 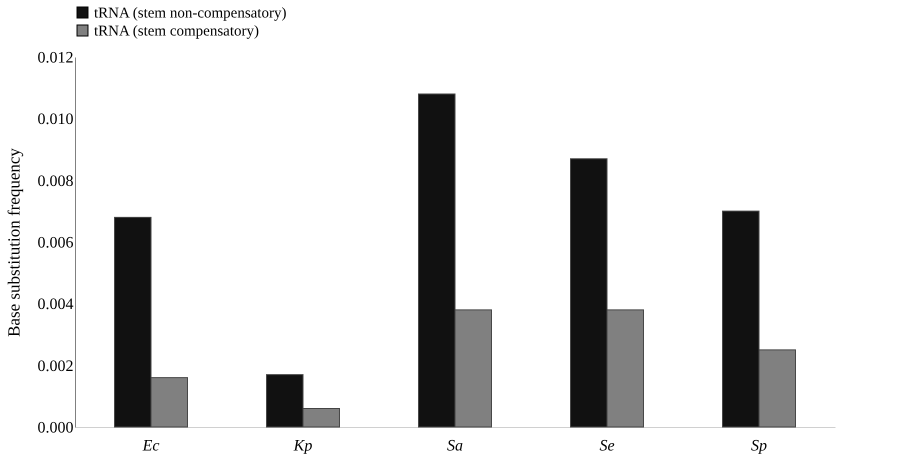 I want to click on x-tick-label: Sa, so click(x=455, y=446).